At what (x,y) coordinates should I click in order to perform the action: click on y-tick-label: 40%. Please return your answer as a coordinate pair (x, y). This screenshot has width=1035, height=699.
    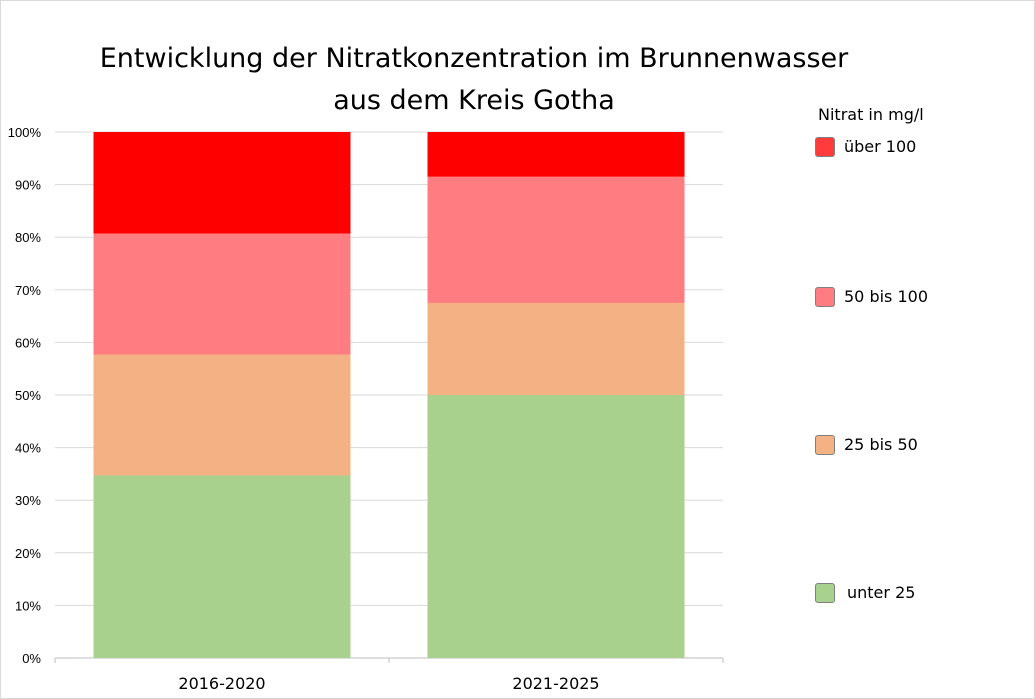
    Looking at the image, I should click on (28, 448).